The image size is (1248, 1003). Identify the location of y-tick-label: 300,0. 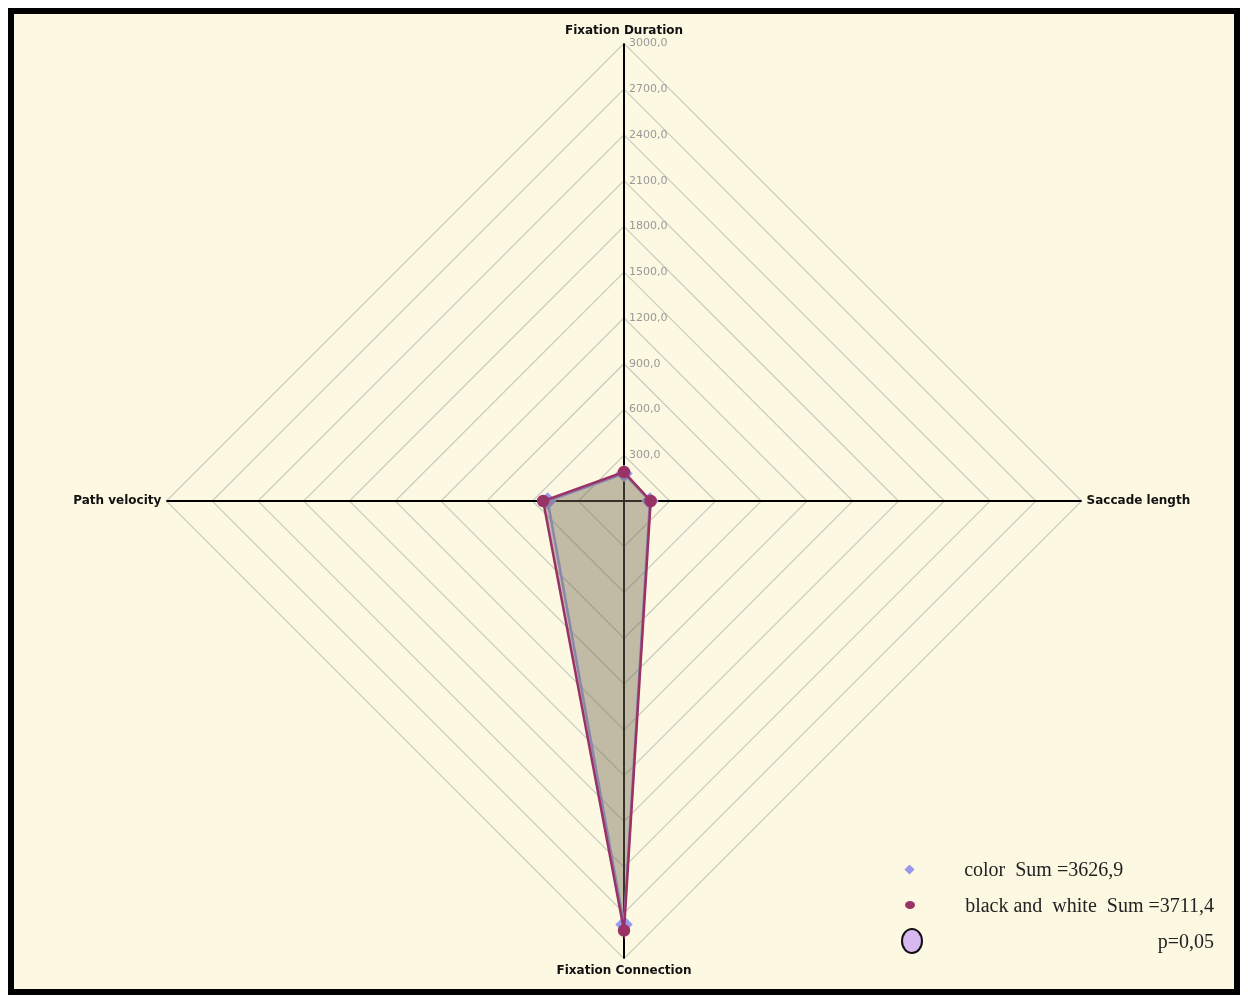
(645, 455).